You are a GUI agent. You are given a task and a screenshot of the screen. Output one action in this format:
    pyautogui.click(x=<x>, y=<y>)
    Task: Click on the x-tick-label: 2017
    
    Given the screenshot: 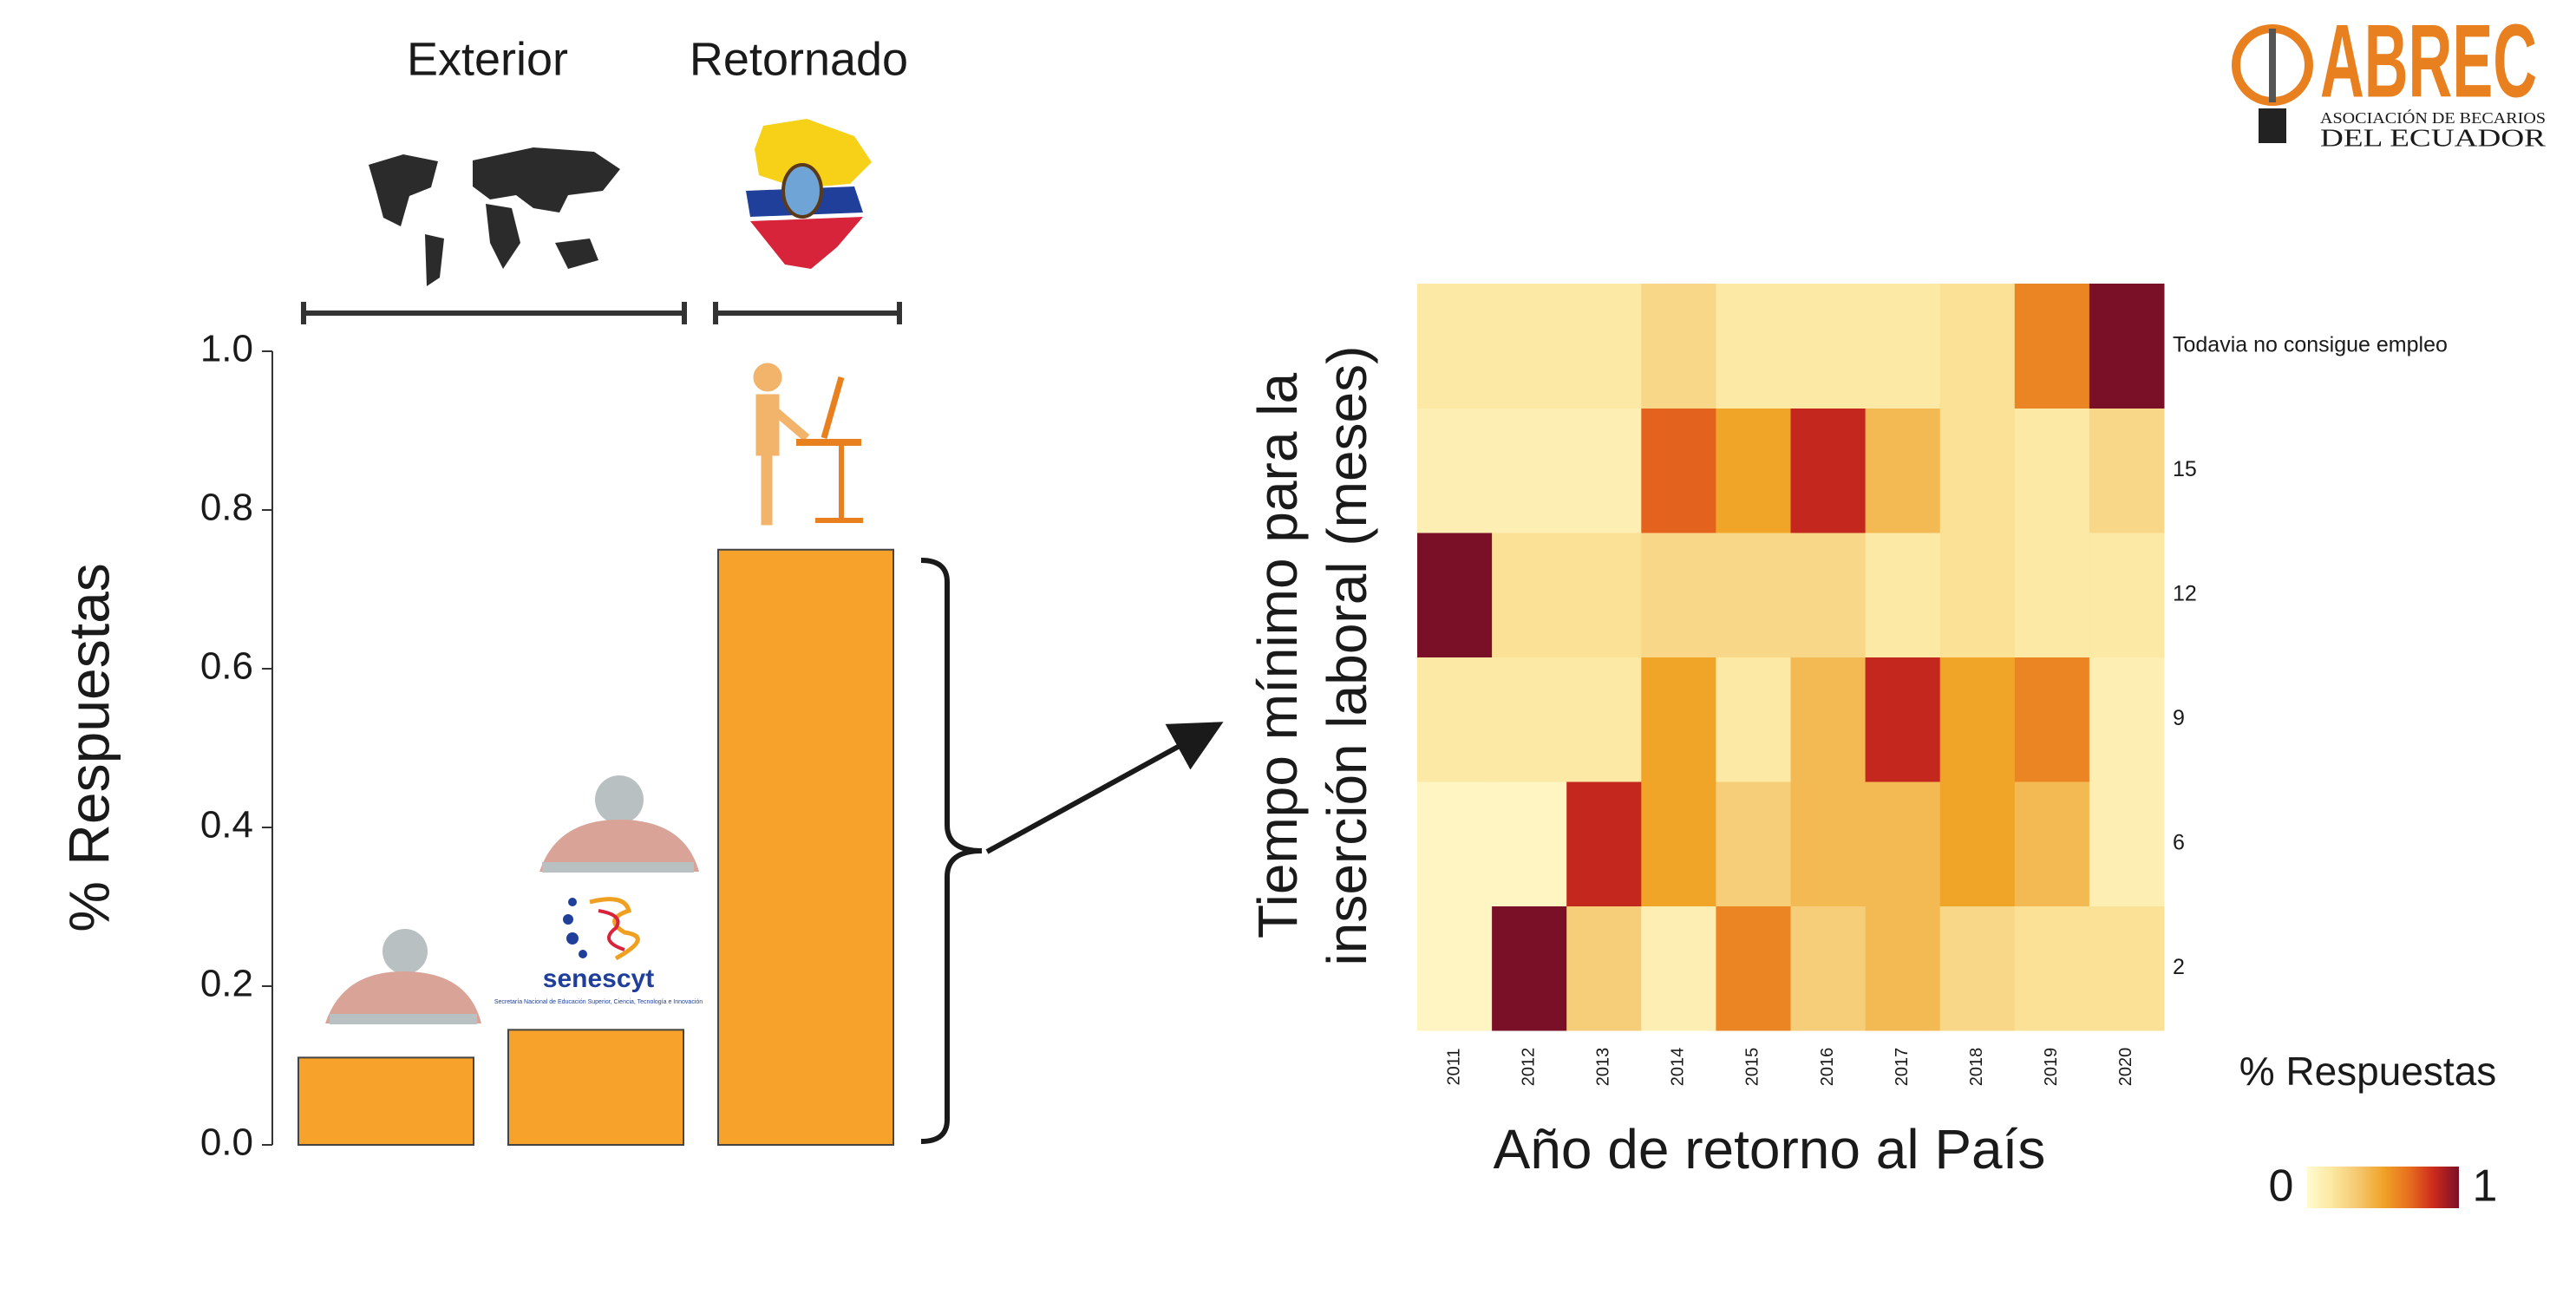 What is the action you would take?
    pyautogui.click(x=1902, y=1067)
    